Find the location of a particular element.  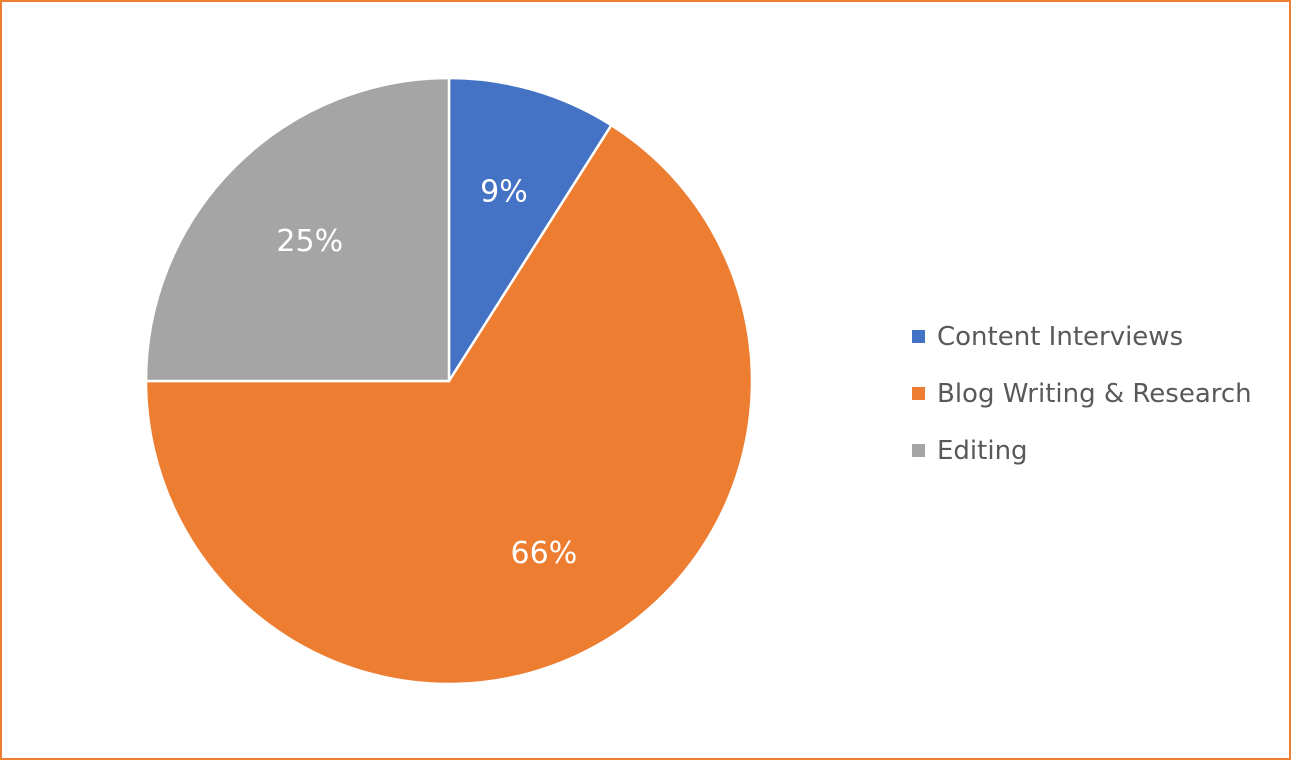

legend-item-blog-writing-research: Blog Writing & Research is located at coordinates (1082, 393).